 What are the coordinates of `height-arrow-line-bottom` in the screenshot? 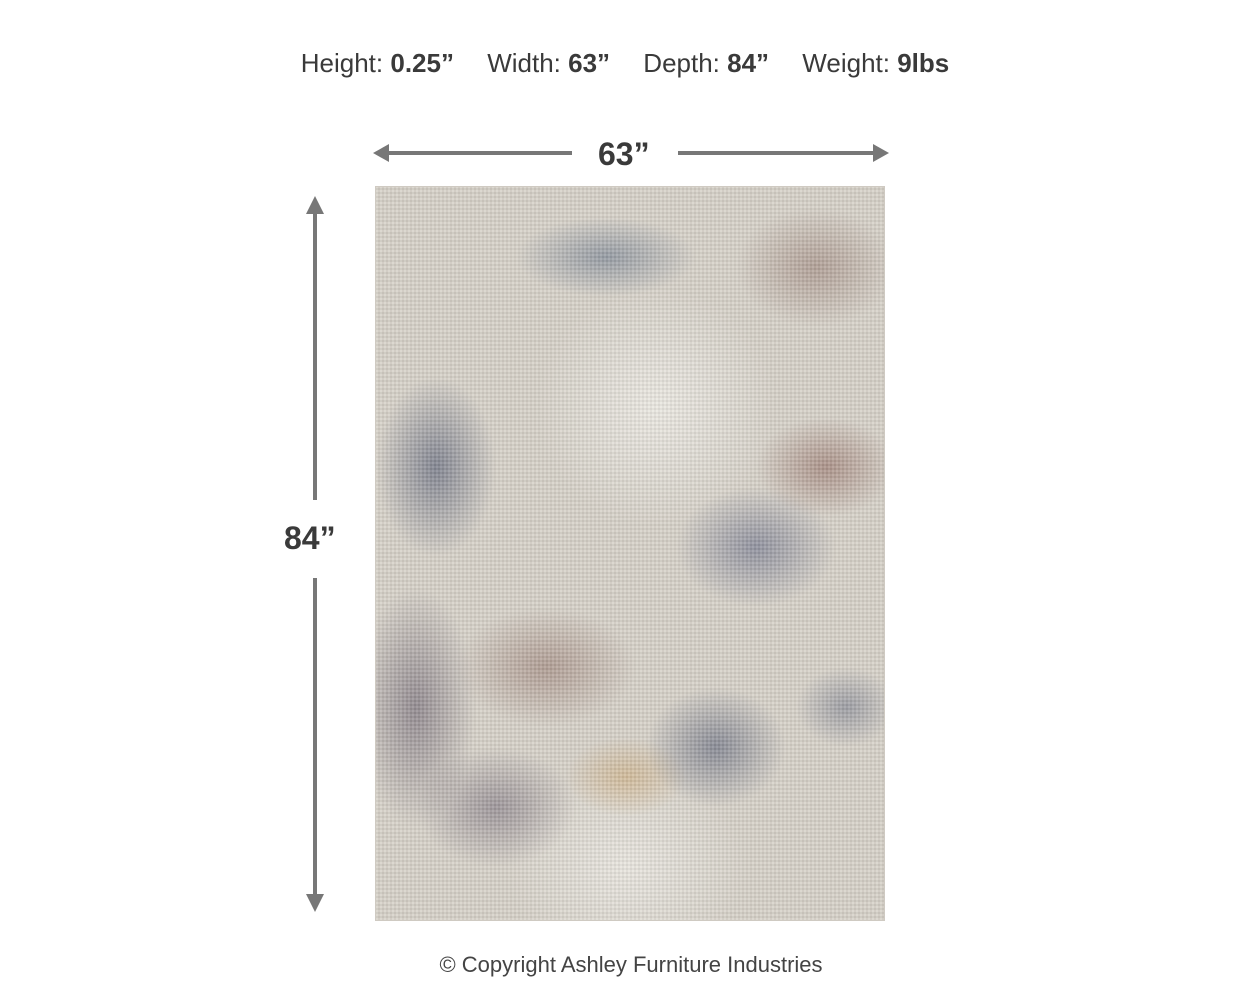 It's located at (315, 737).